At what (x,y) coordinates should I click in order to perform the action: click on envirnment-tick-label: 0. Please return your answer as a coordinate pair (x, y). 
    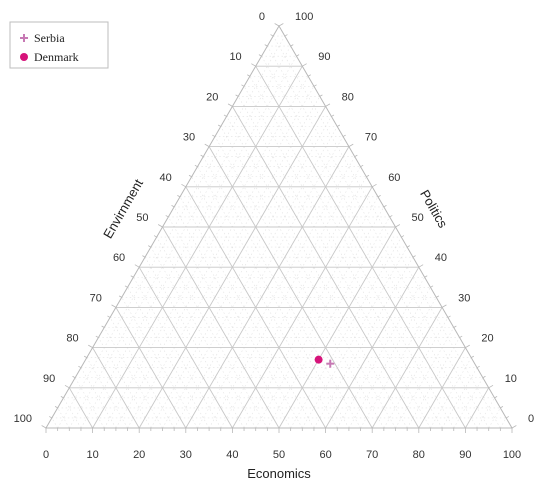
    Looking at the image, I should click on (262, 17).